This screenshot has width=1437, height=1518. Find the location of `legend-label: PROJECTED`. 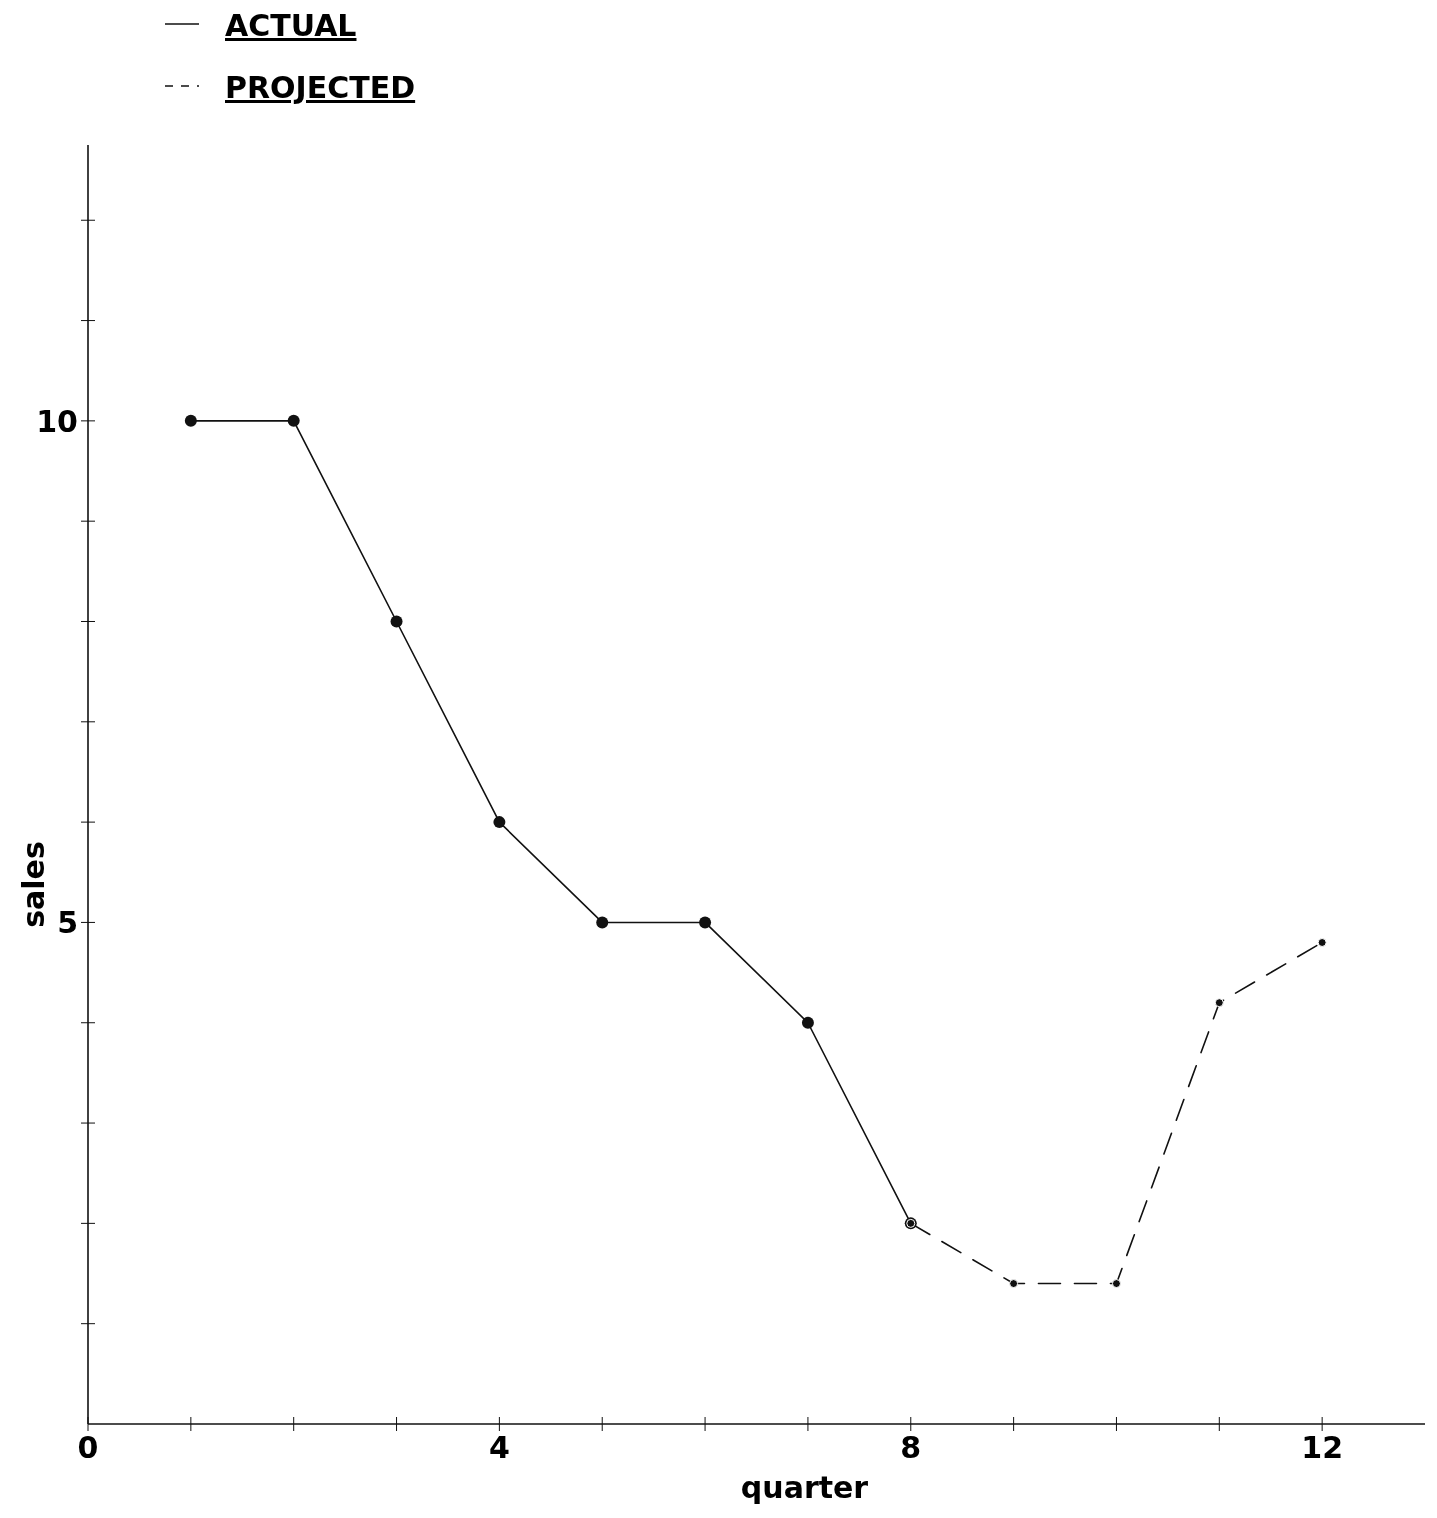

legend-label: PROJECTED is located at coordinates (320, 87).